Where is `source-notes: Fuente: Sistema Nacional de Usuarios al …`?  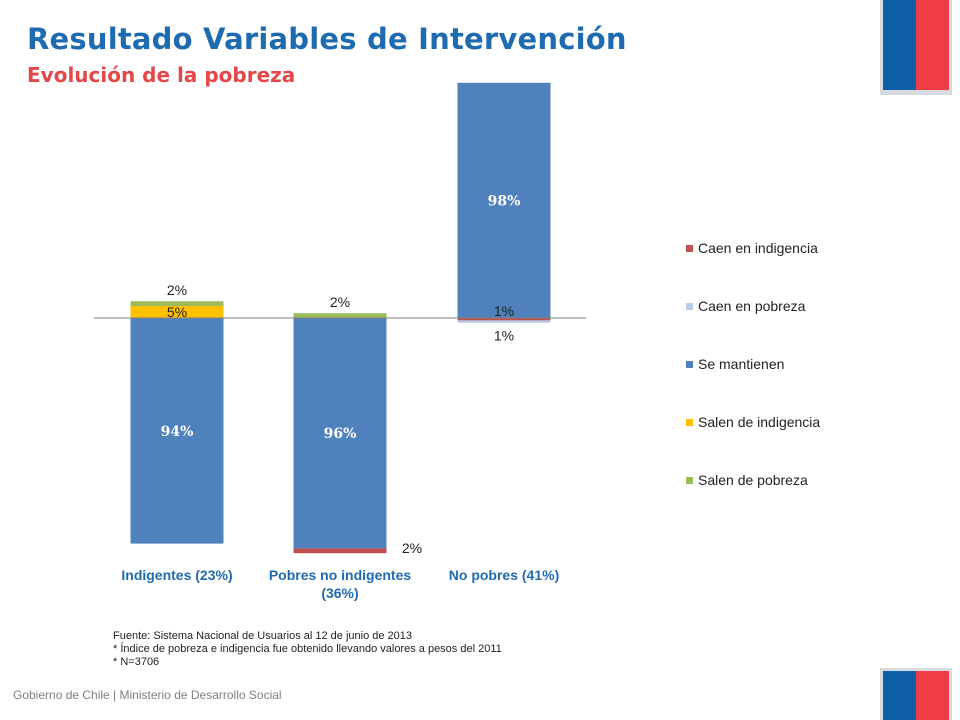
source-notes: Fuente: Sistema Nacional de Usuarios al … is located at coordinates (307, 649).